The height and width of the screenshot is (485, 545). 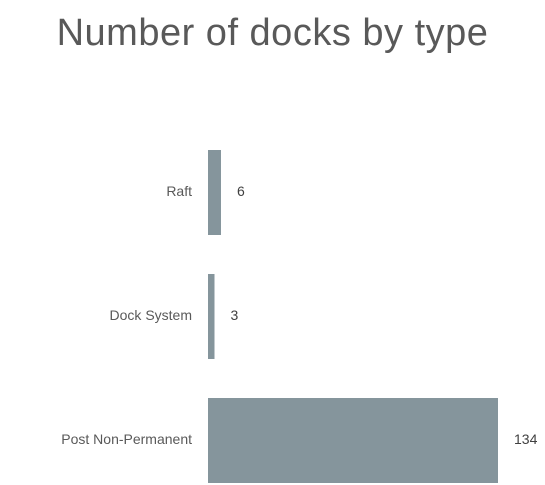 I want to click on category-labels-group: Raft Dock System Post Non-Permanent, so click(x=126, y=315).